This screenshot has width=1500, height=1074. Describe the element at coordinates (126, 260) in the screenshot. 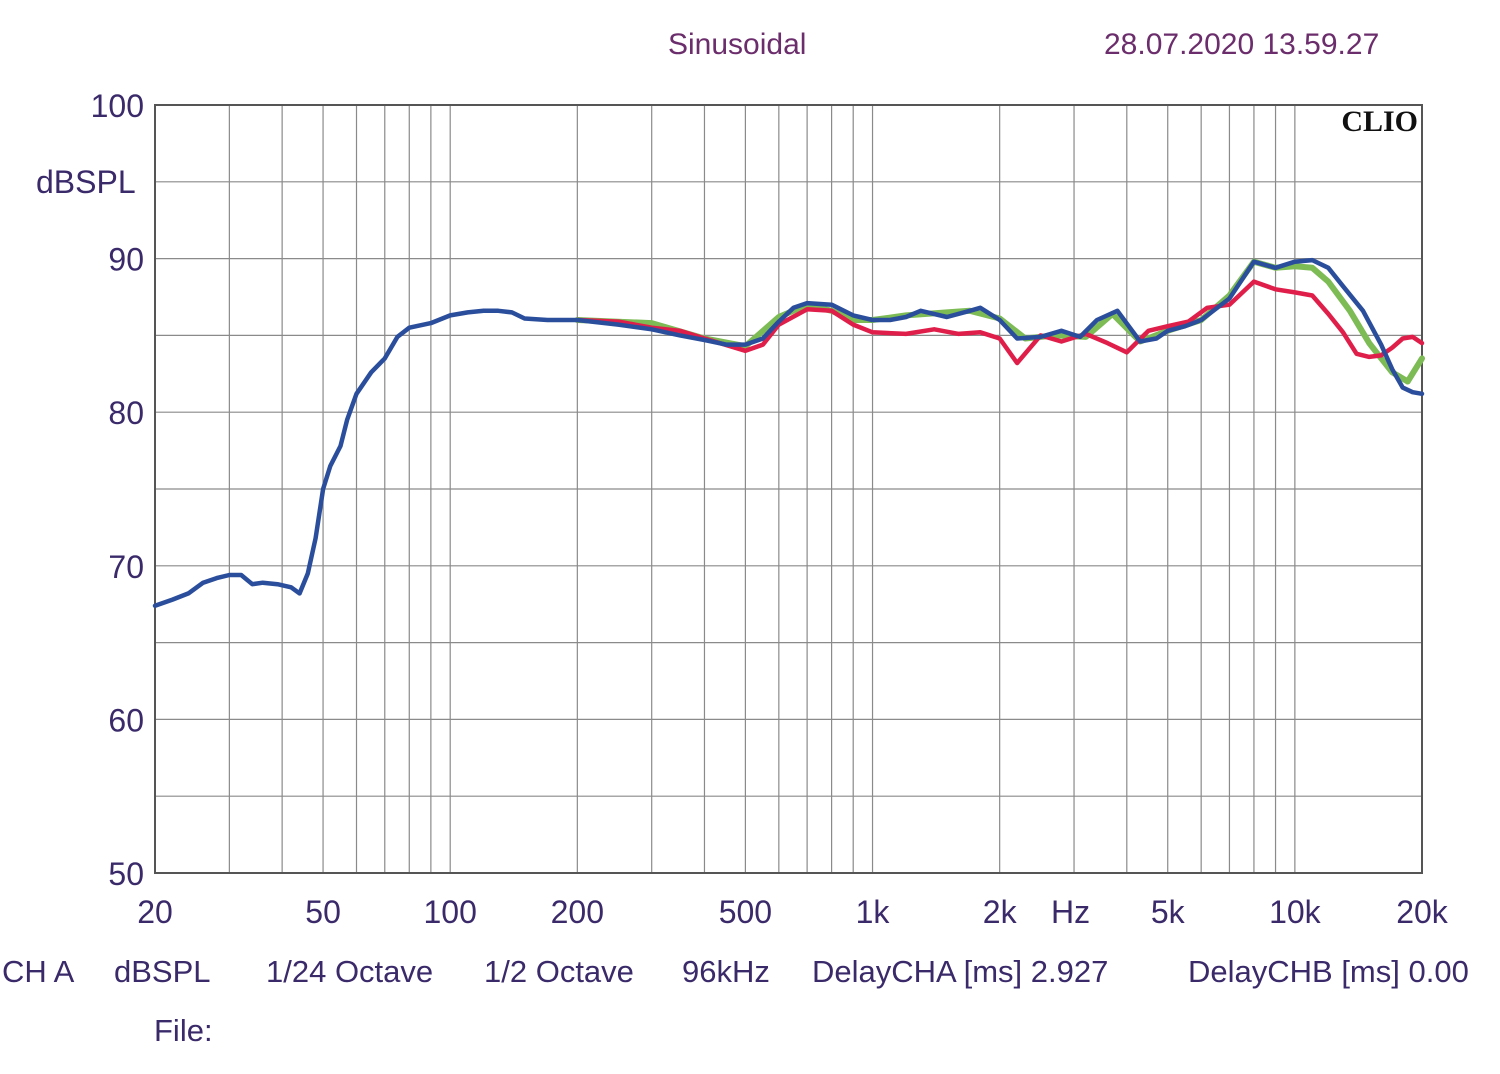

I see `y-tick-label: 90` at that location.